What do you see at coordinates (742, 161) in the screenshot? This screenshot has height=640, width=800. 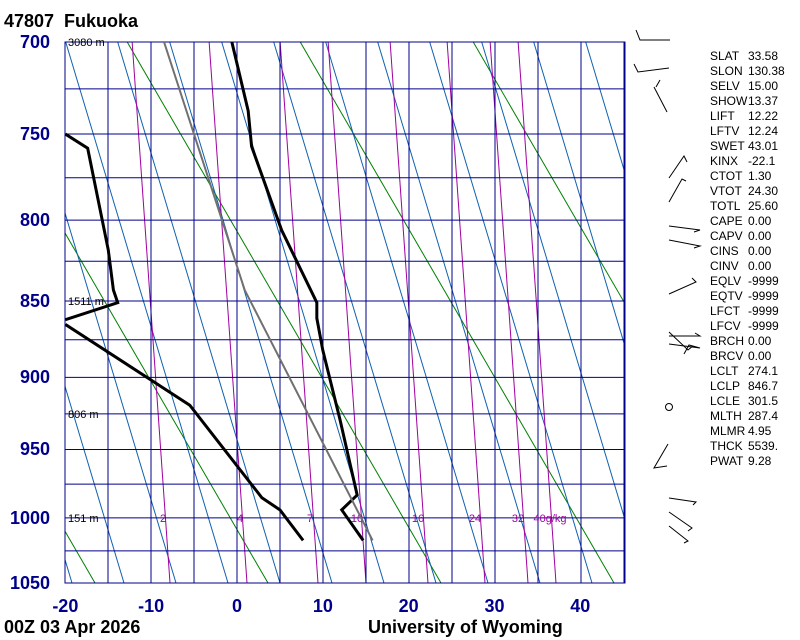 I see `index-row: KINX -22.1` at bounding box center [742, 161].